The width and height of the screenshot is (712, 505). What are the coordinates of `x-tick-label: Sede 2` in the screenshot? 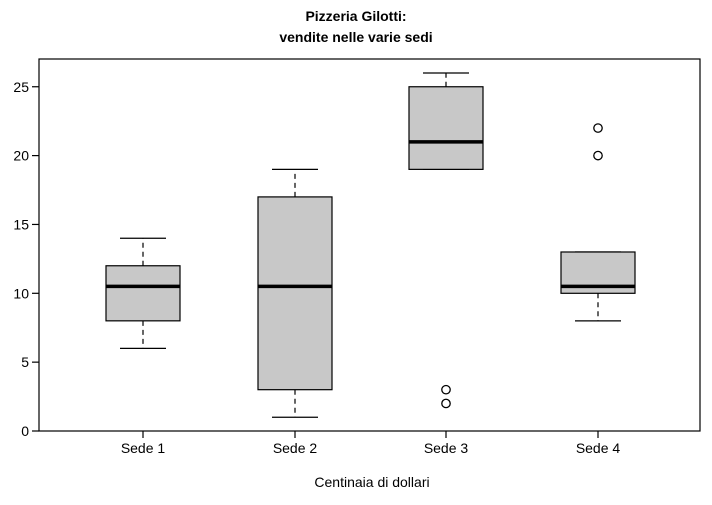 It's located at (295, 448).